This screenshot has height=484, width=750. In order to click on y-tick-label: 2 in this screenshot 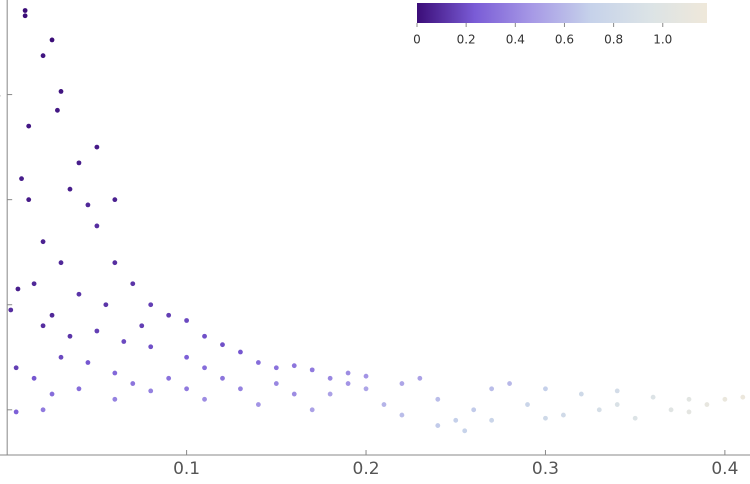, I will do `click(0, 305)`.